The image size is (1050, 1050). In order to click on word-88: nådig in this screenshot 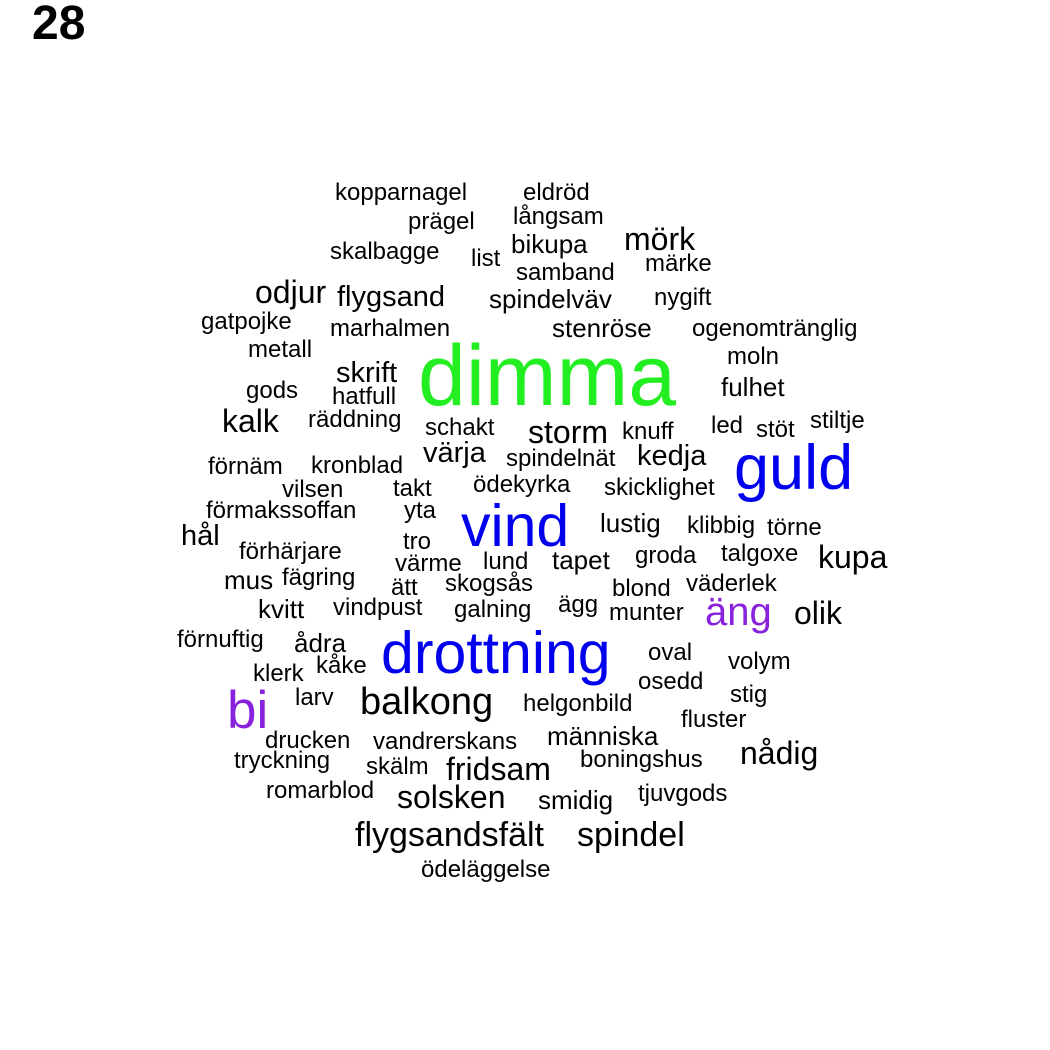, I will do `click(779, 753)`.